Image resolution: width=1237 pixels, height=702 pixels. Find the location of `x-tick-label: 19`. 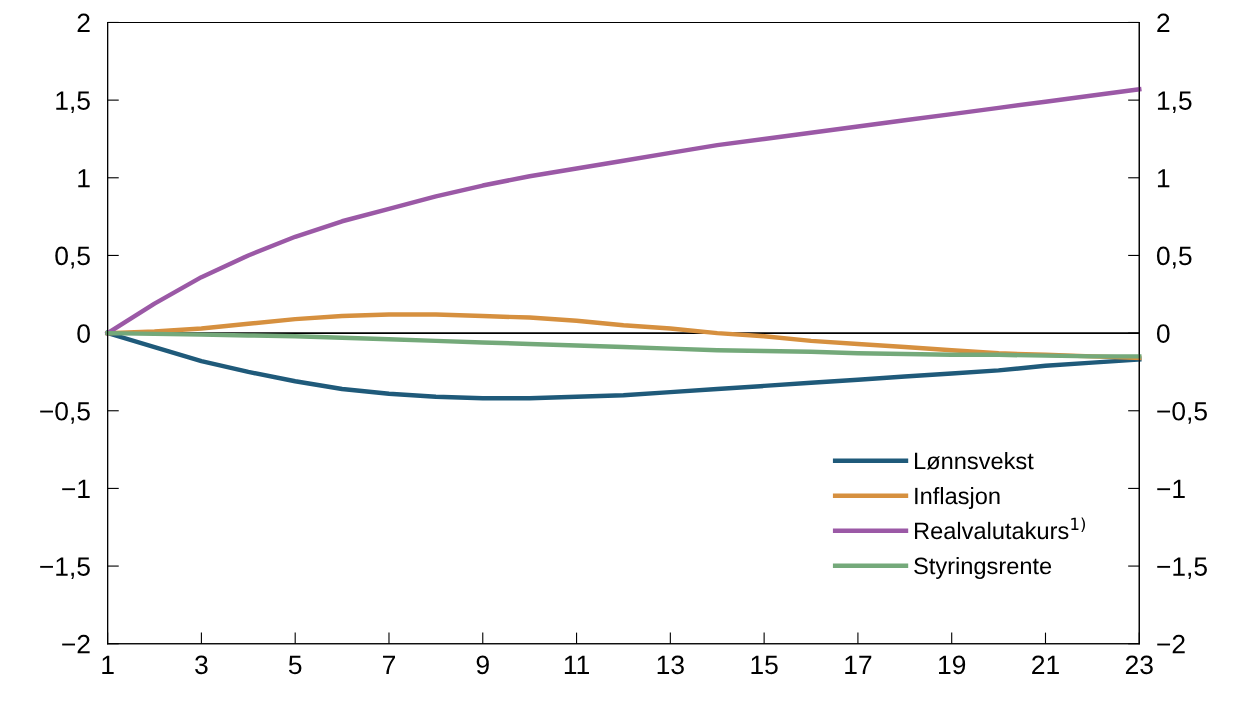

x-tick-label: 19 is located at coordinates (952, 665).